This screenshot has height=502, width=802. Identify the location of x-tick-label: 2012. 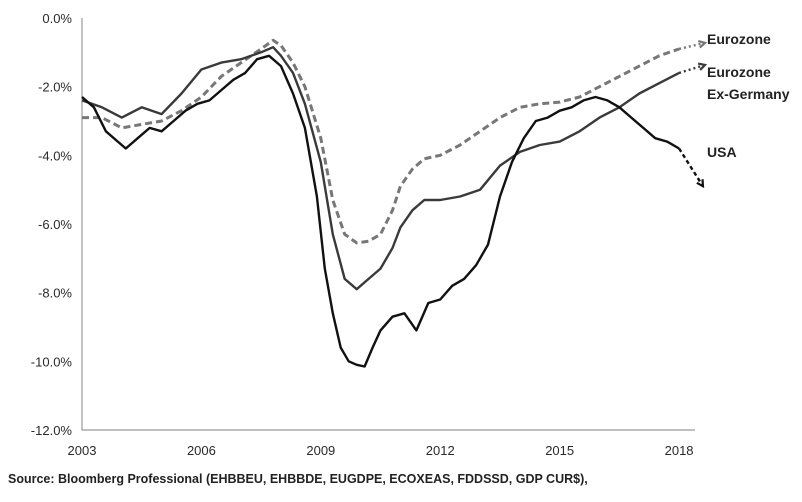
(440, 450).